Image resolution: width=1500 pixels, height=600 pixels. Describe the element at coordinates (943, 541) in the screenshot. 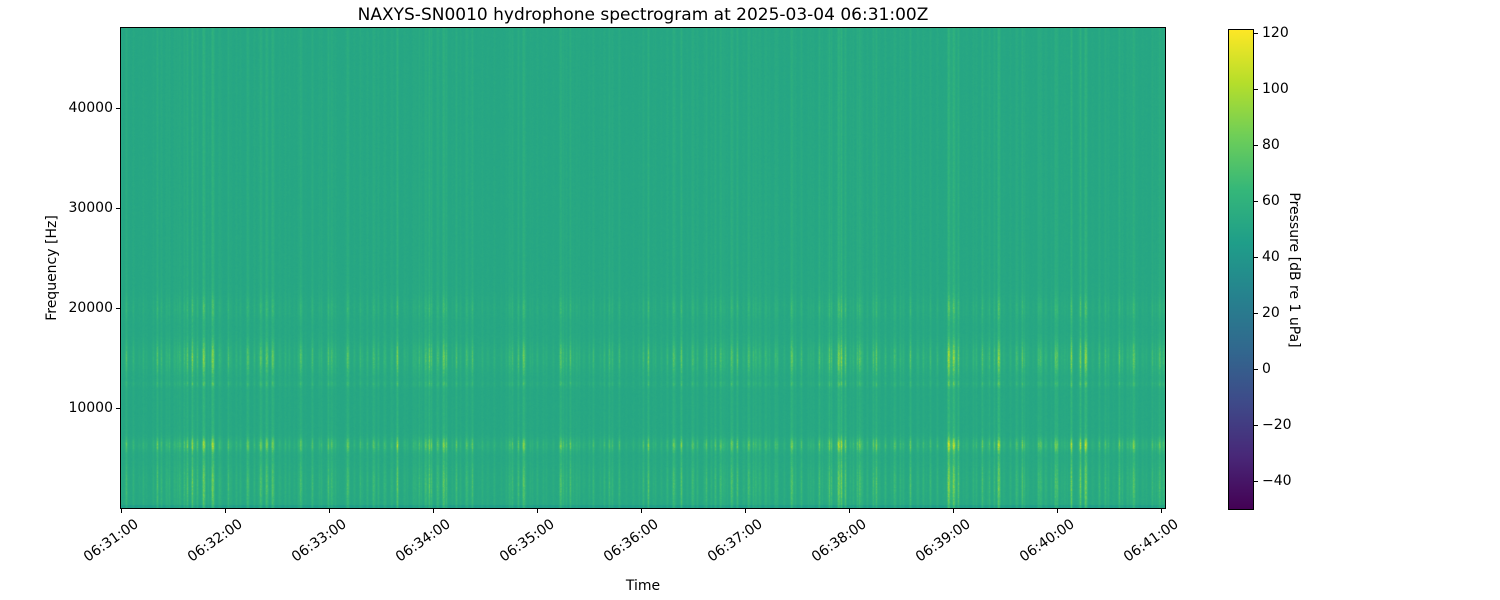

I see `x-tick-label: 06:39:00` at that location.